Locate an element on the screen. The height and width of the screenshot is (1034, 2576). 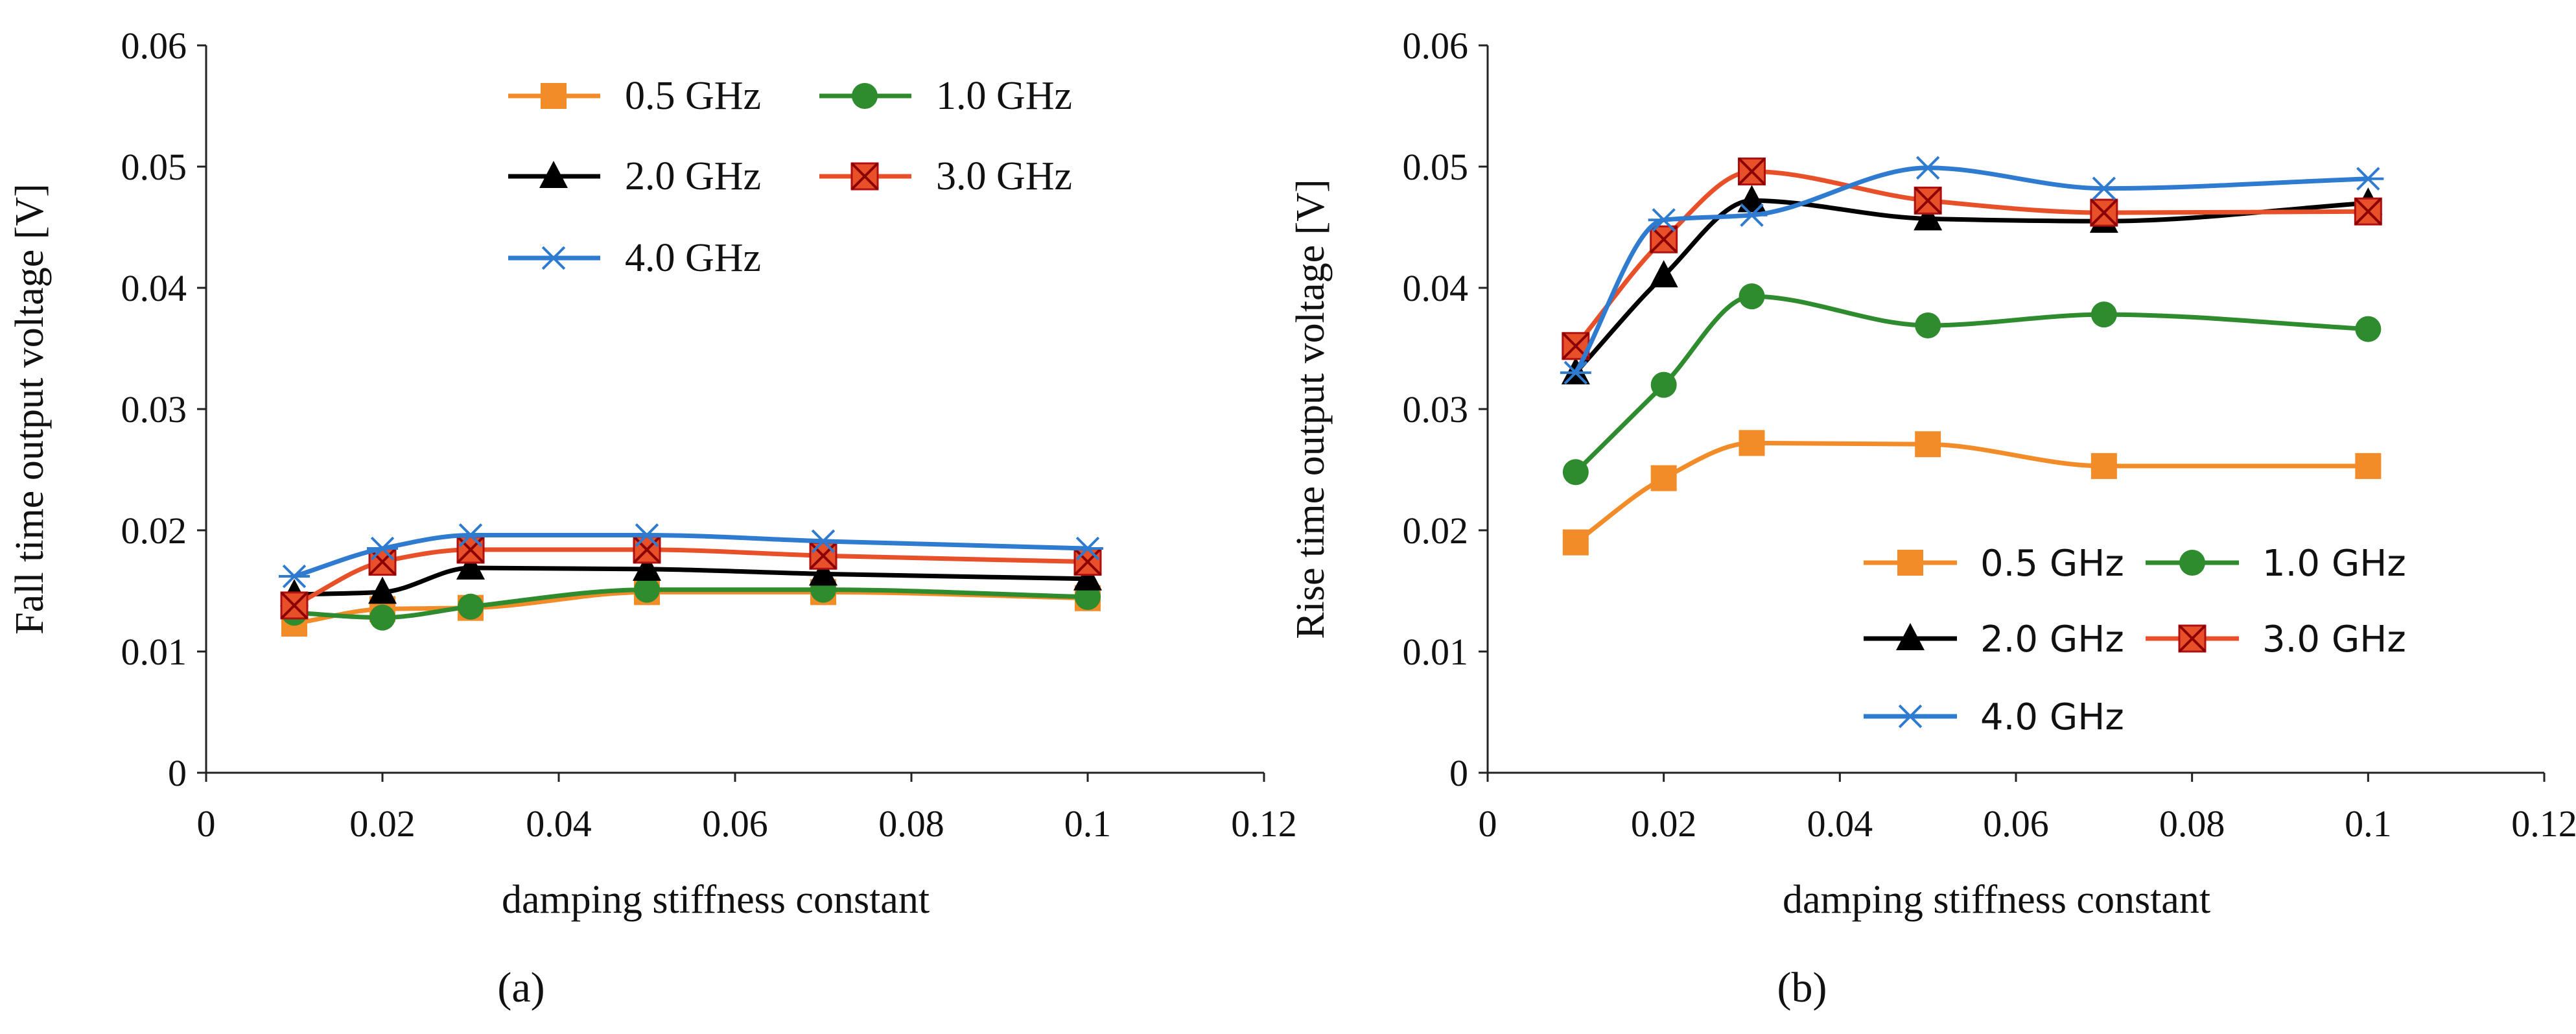
x-tick-label: 0.1 is located at coordinates (2368, 824).